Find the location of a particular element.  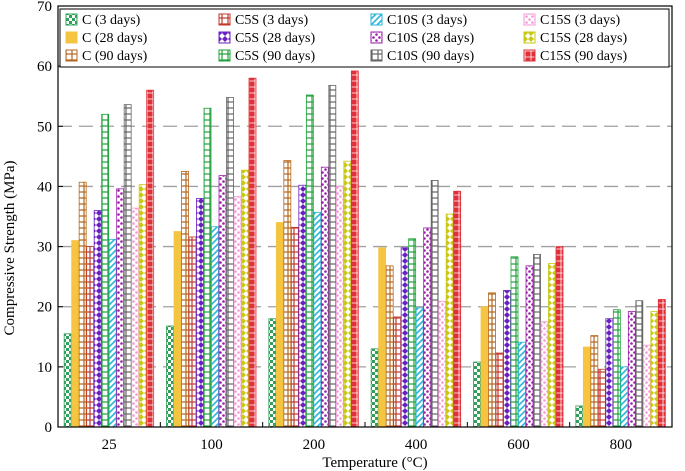

y-tick-labels: 0 10 20 30 40 50 60 70 is located at coordinates (44, 218).